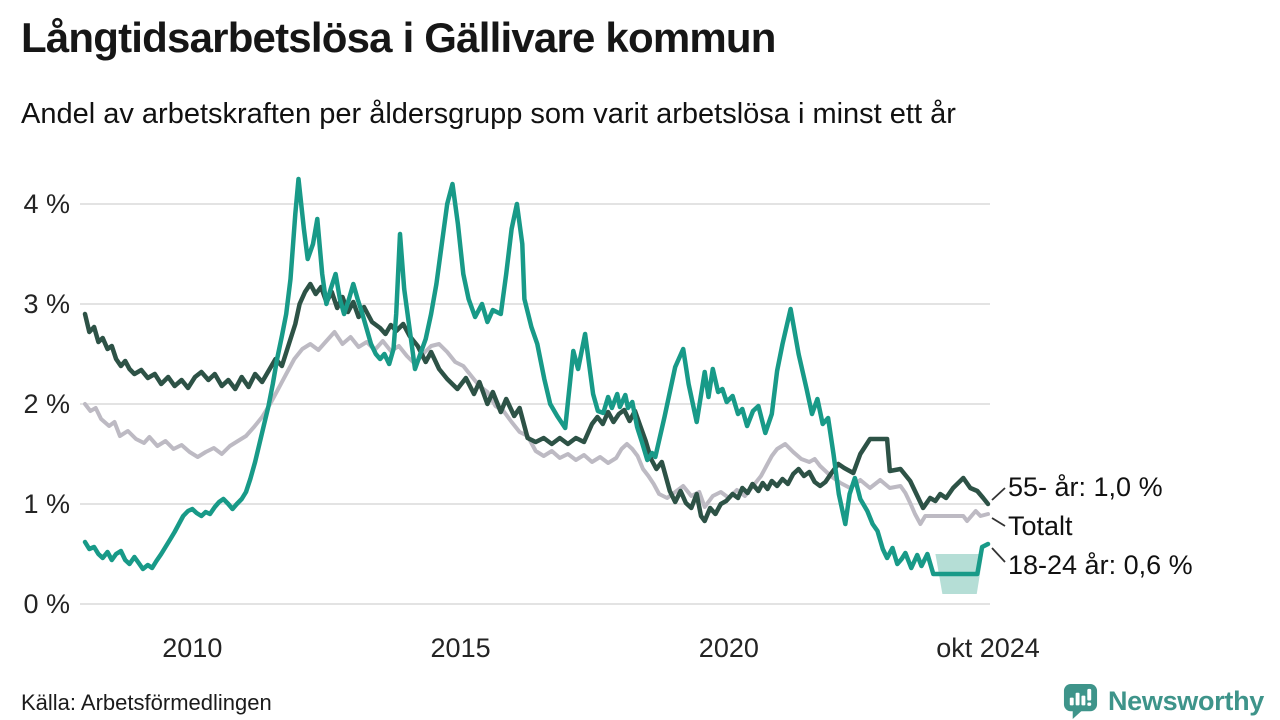  Describe the element at coordinates (988, 648) in the screenshot. I see `x-tick-label: okt 2024` at that location.